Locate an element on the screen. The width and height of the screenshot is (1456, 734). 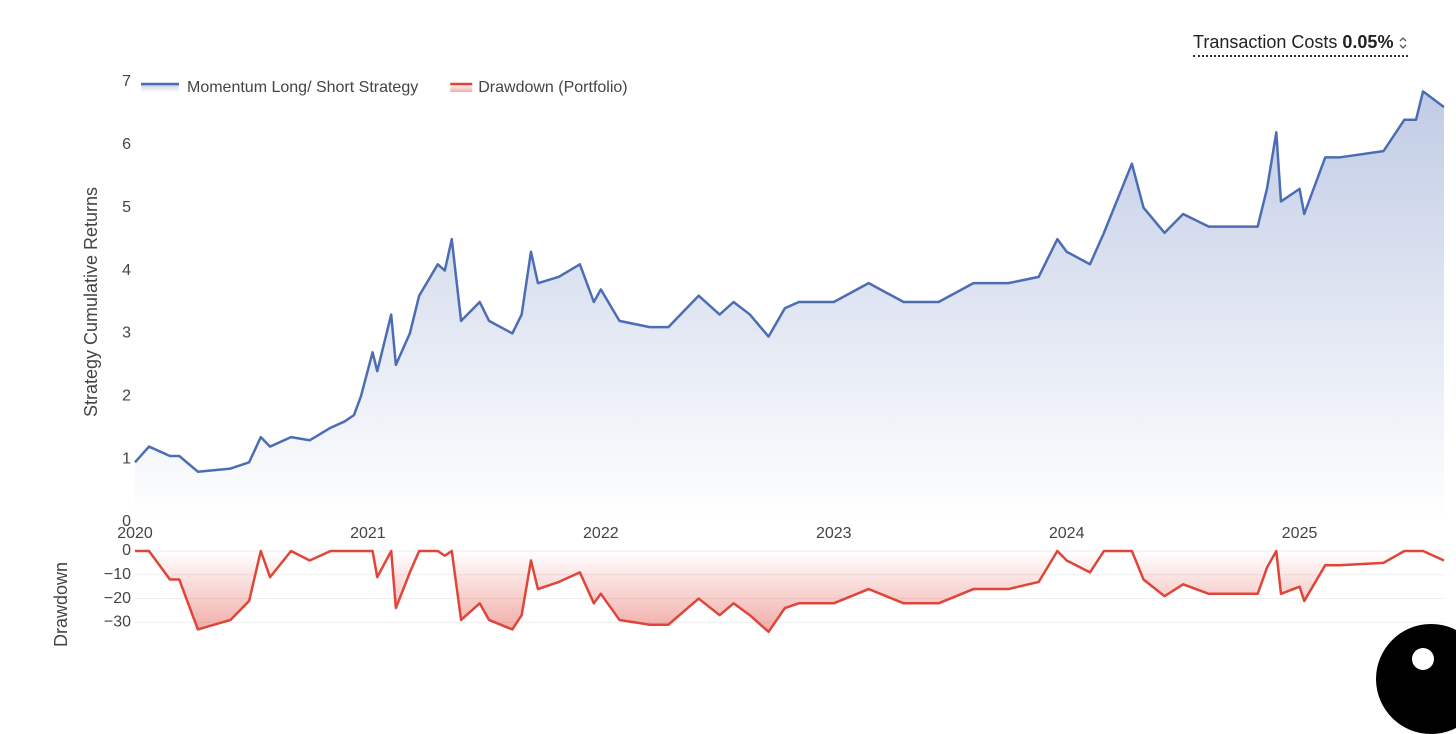
x-tick-label: 2023 is located at coordinates (834, 533).